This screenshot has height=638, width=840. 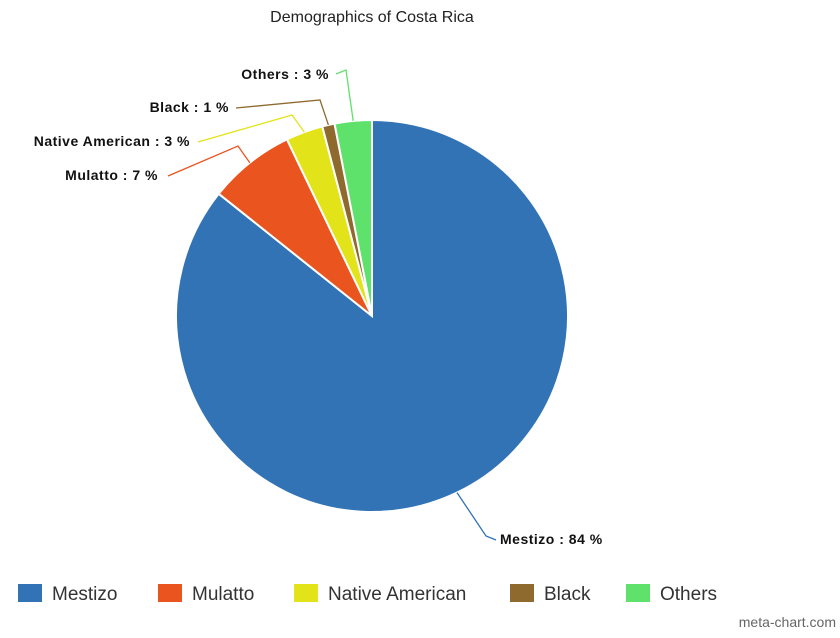 What do you see at coordinates (112, 141) in the screenshot?
I see `data-label-native-american: Native American : 3 %` at bounding box center [112, 141].